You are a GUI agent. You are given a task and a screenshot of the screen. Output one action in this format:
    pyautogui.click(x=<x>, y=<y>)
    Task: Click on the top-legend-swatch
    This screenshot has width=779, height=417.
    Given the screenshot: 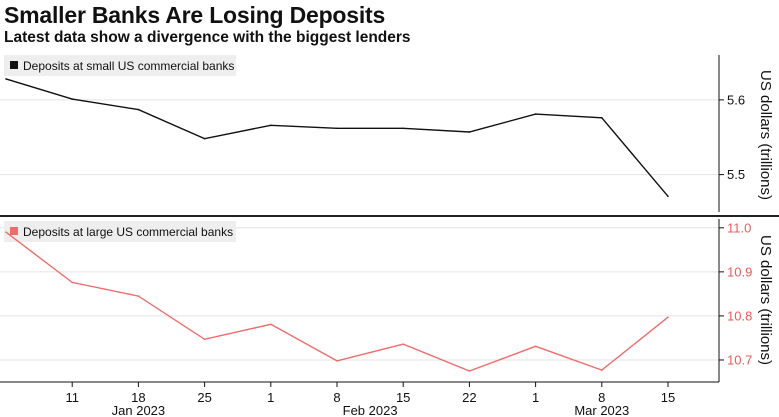 What is the action you would take?
    pyautogui.click(x=14, y=65)
    